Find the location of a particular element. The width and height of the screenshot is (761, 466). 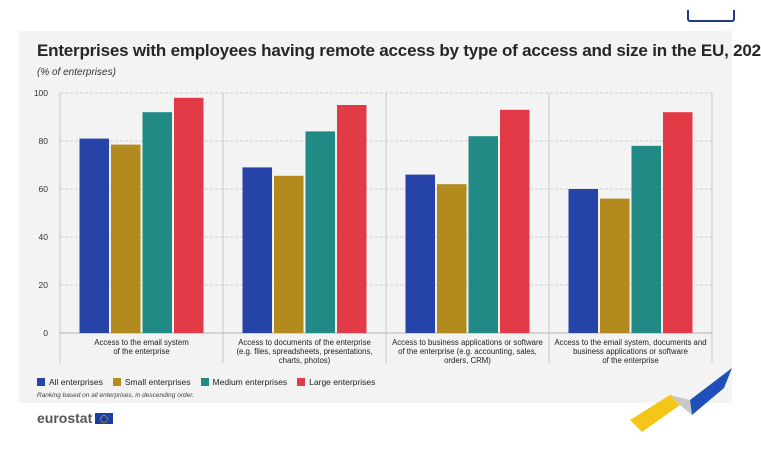

legend-label: Small enterprises is located at coordinates (157, 382).